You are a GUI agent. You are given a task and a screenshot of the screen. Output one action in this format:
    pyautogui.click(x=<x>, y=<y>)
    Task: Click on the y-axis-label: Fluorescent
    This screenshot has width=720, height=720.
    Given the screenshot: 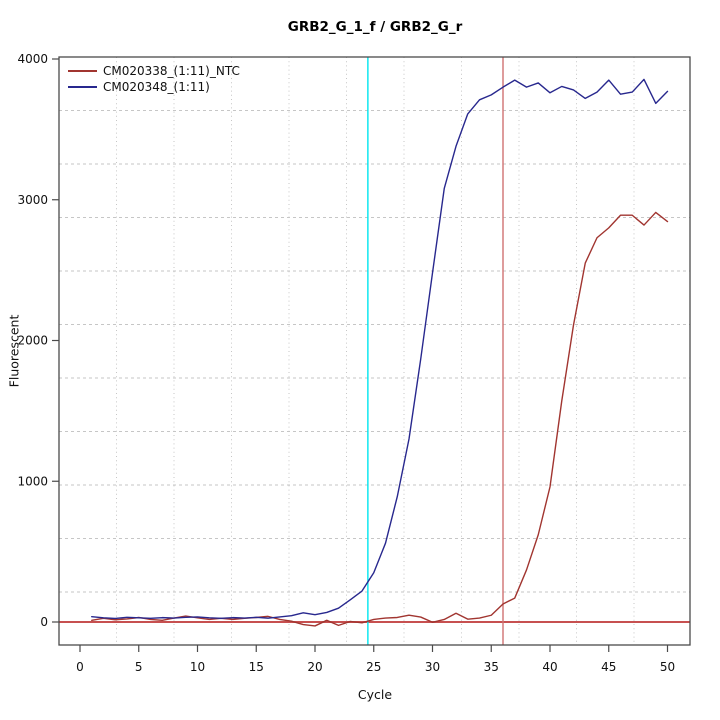 What is the action you would take?
    pyautogui.click(x=14, y=351)
    